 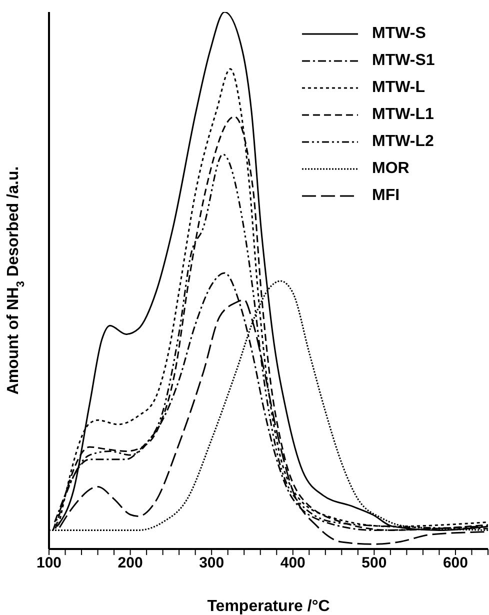 I want to click on x-tick-label: 400, so click(x=293, y=563).